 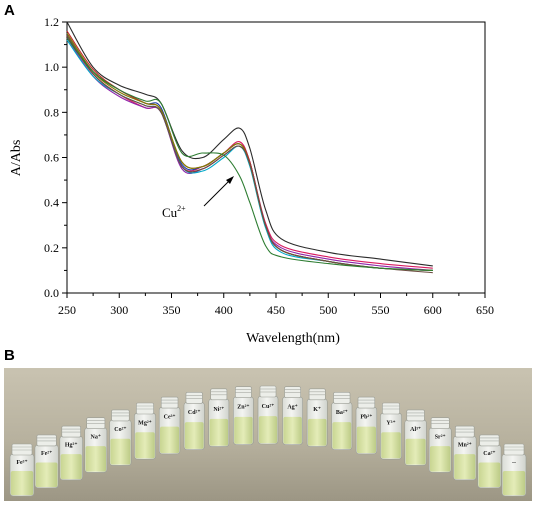 What do you see at coordinates (230, 180) in the screenshot?
I see `annotation-arrowhead` at bounding box center [230, 180].